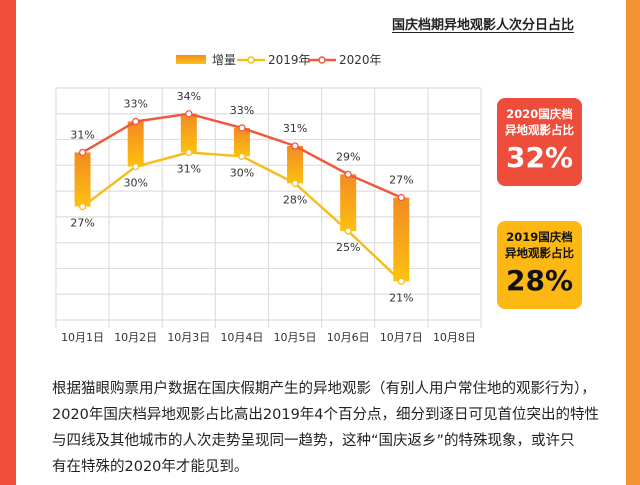 The width and height of the screenshot is (640, 485). What do you see at coordinates (224, 60) in the screenshot?
I see `legend-label-increment: 增量` at bounding box center [224, 60].